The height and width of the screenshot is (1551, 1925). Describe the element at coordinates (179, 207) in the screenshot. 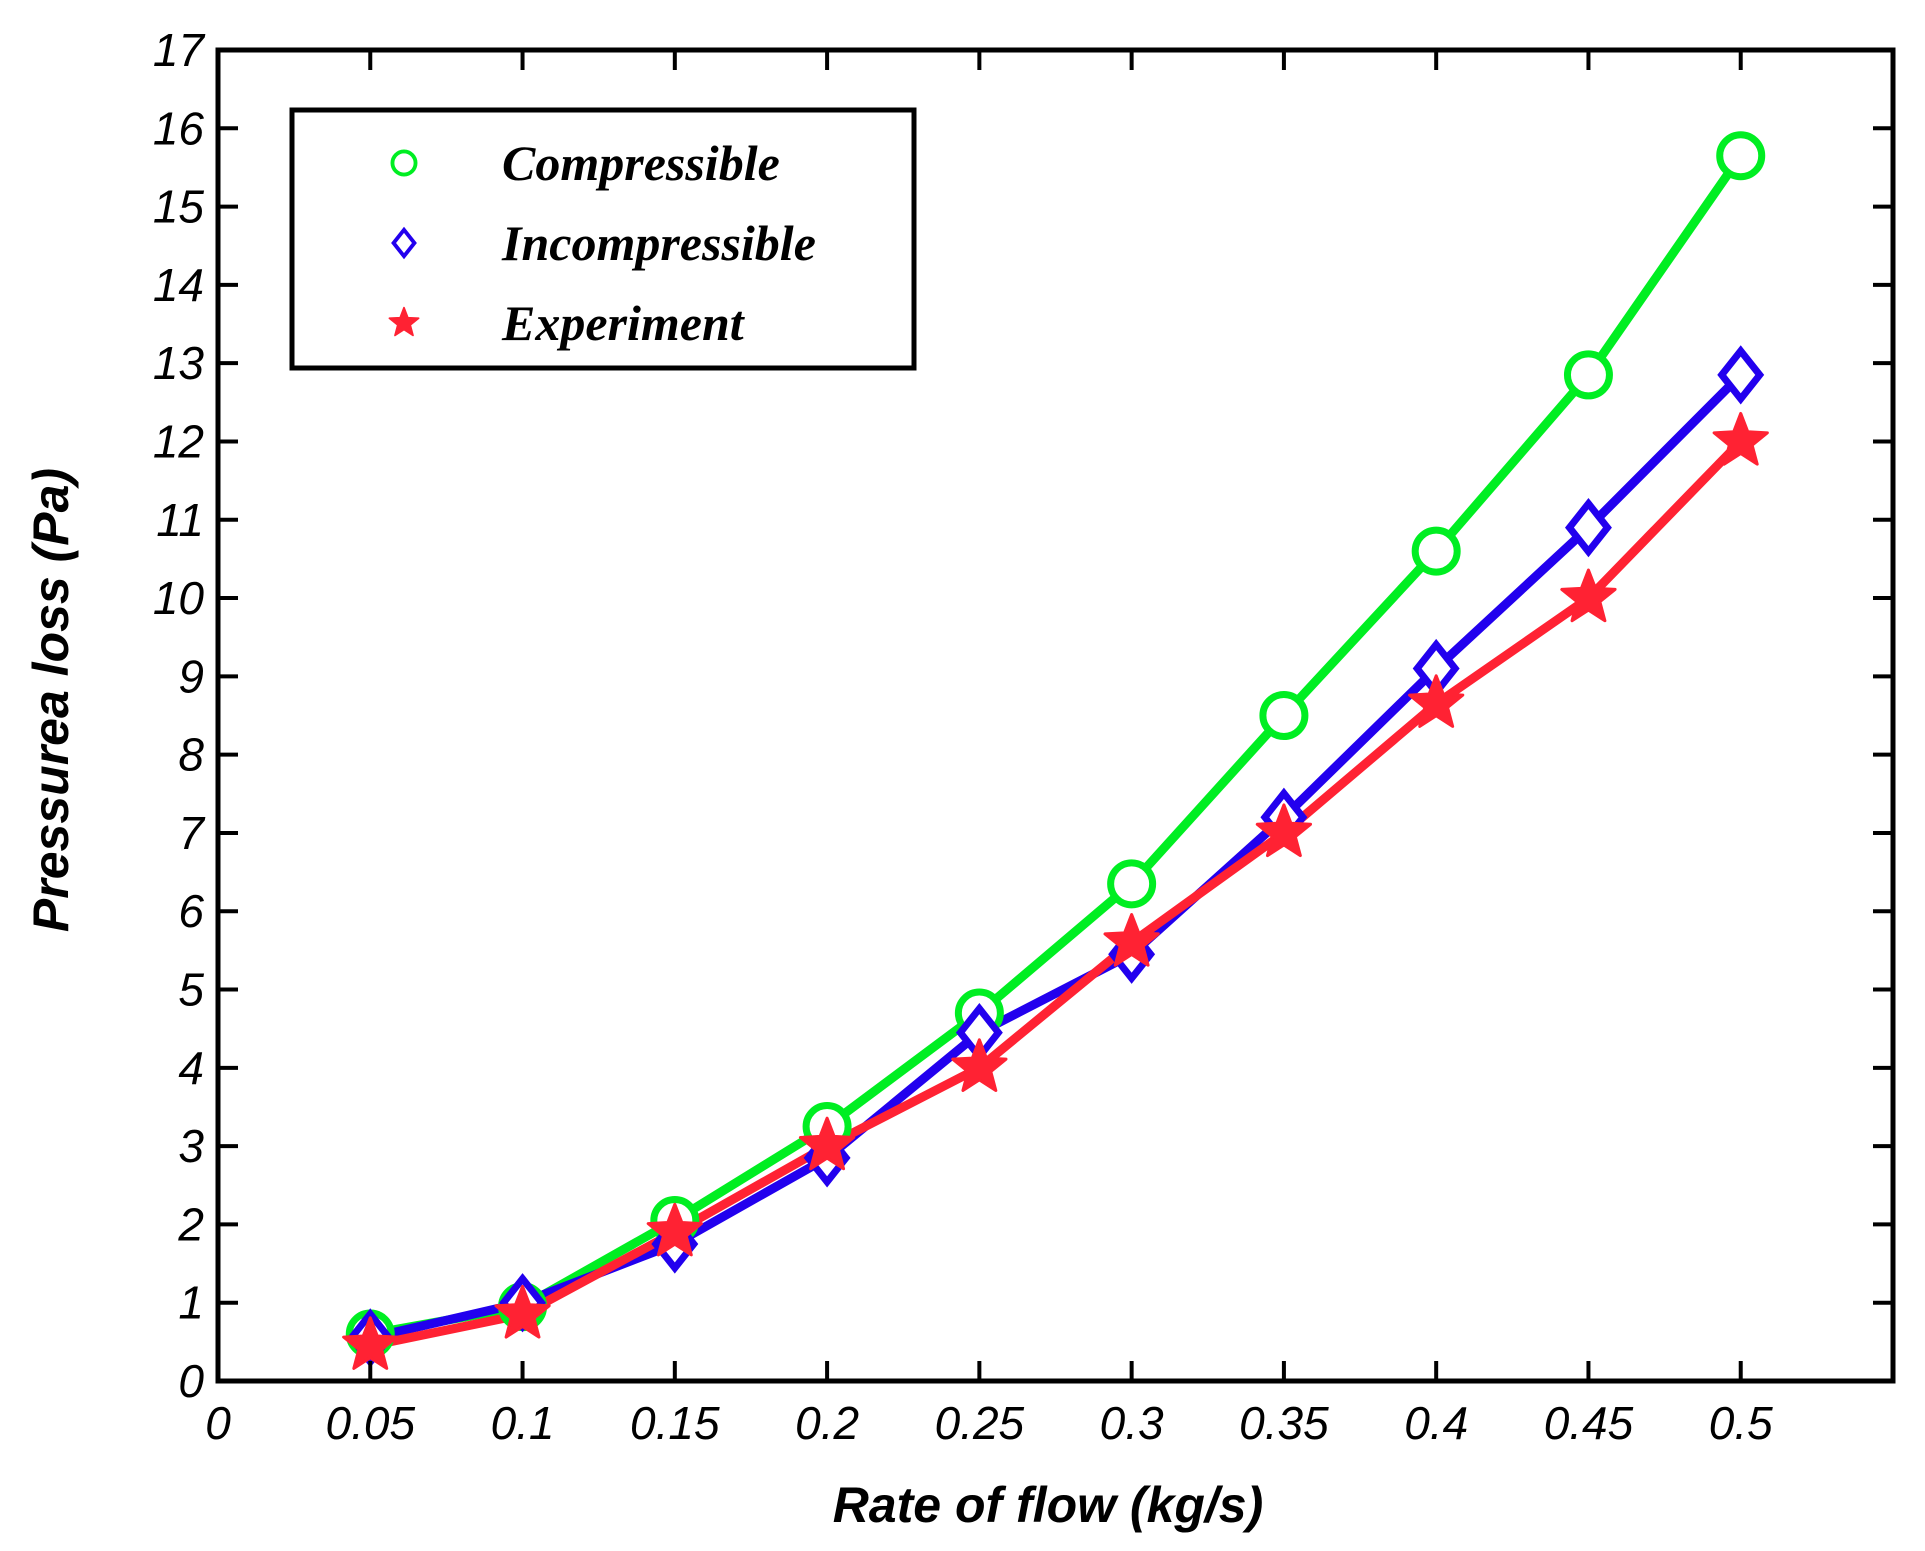

I see `y-tick-label: 15` at that location.